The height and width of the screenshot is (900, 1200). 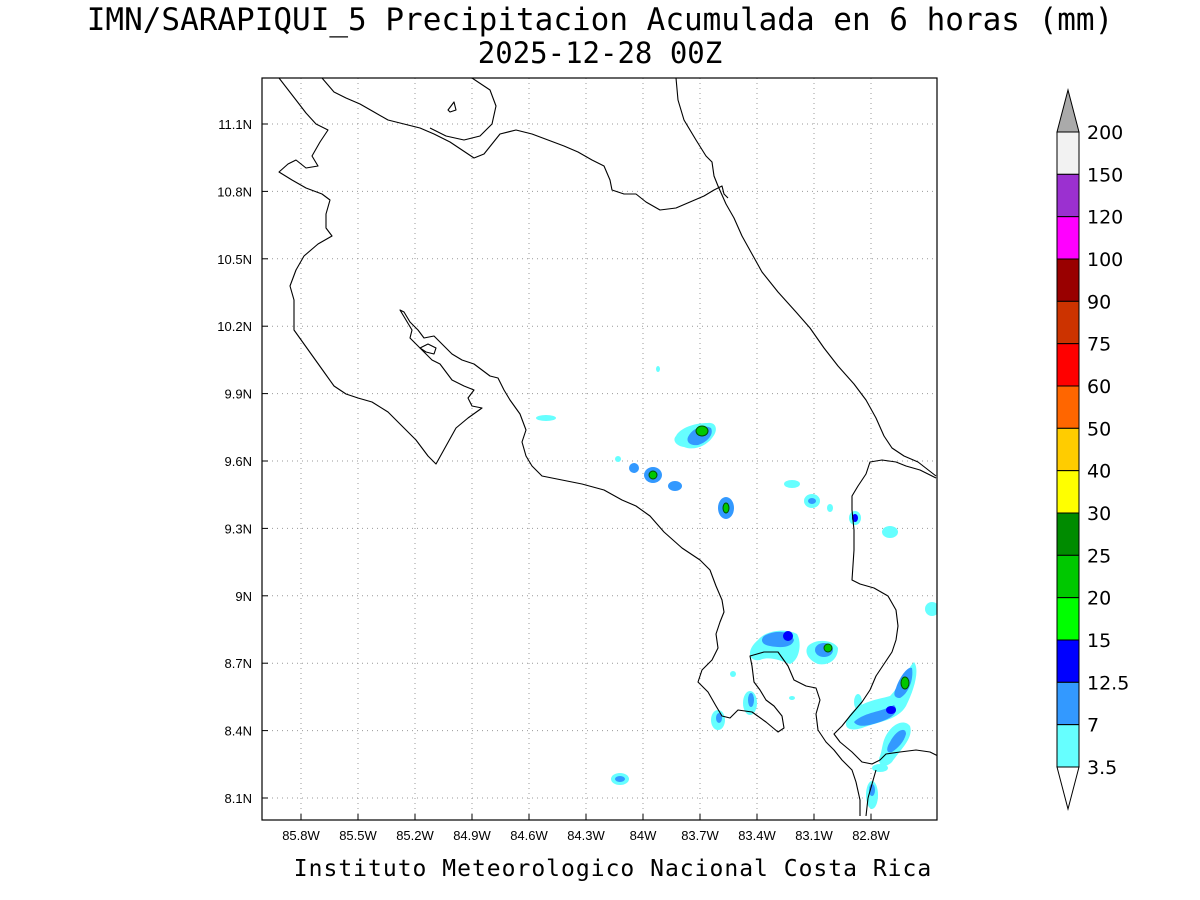 What do you see at coordinates (643, 835) in the screenshot?
I see `lon-tick-label: 84W` at bounding box center [643, 835].